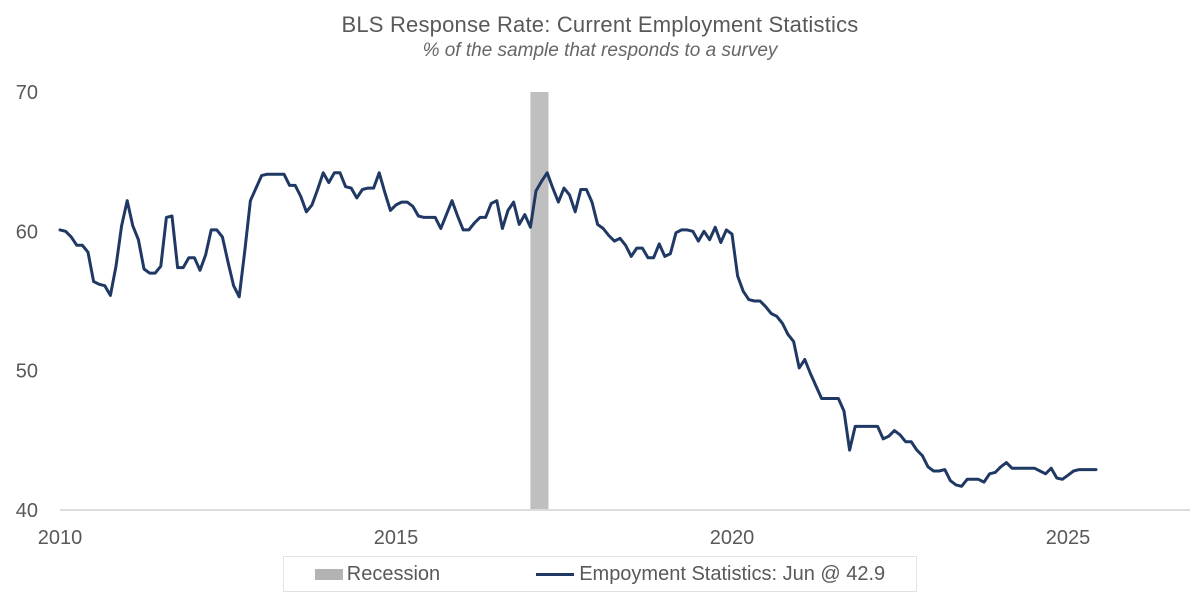 The image size is (1200, 600). I want to click on y-tick-label: 70, so click(27, 93).